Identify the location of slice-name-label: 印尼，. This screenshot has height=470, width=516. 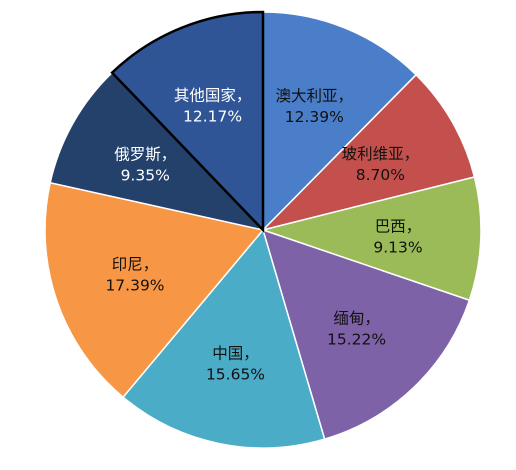
(135, 265).